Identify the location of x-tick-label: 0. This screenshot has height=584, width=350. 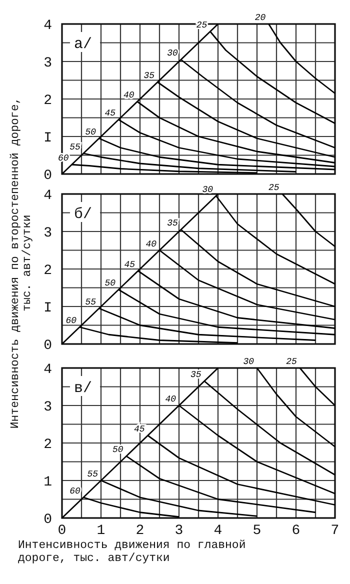
(62, 531).